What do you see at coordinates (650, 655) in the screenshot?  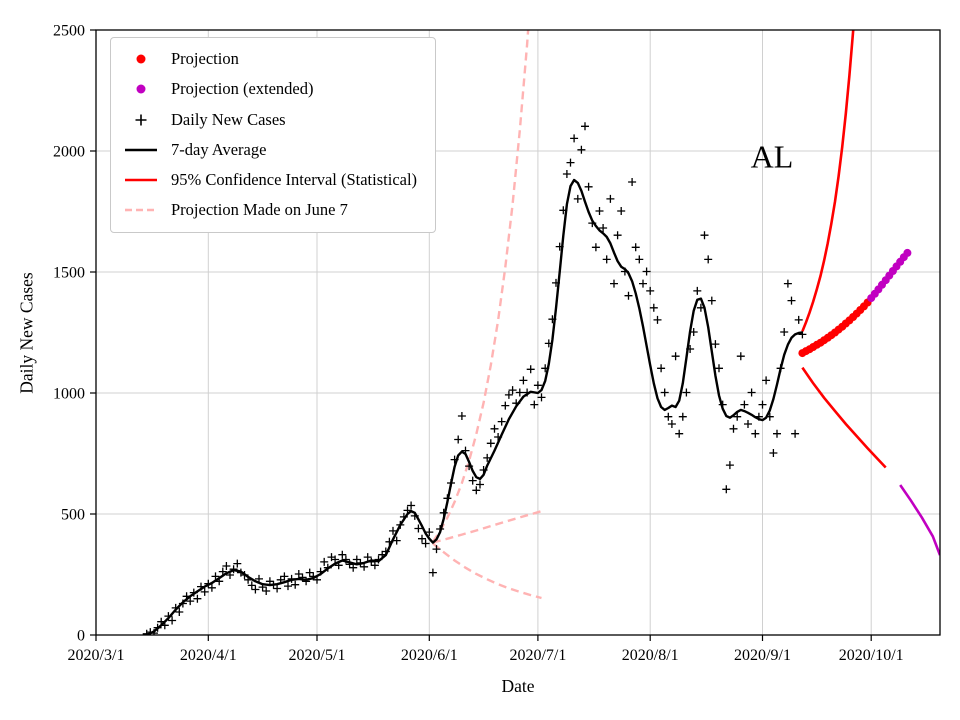 I see `svg-text: 2020/8/1` at bounding box center [650, 655].